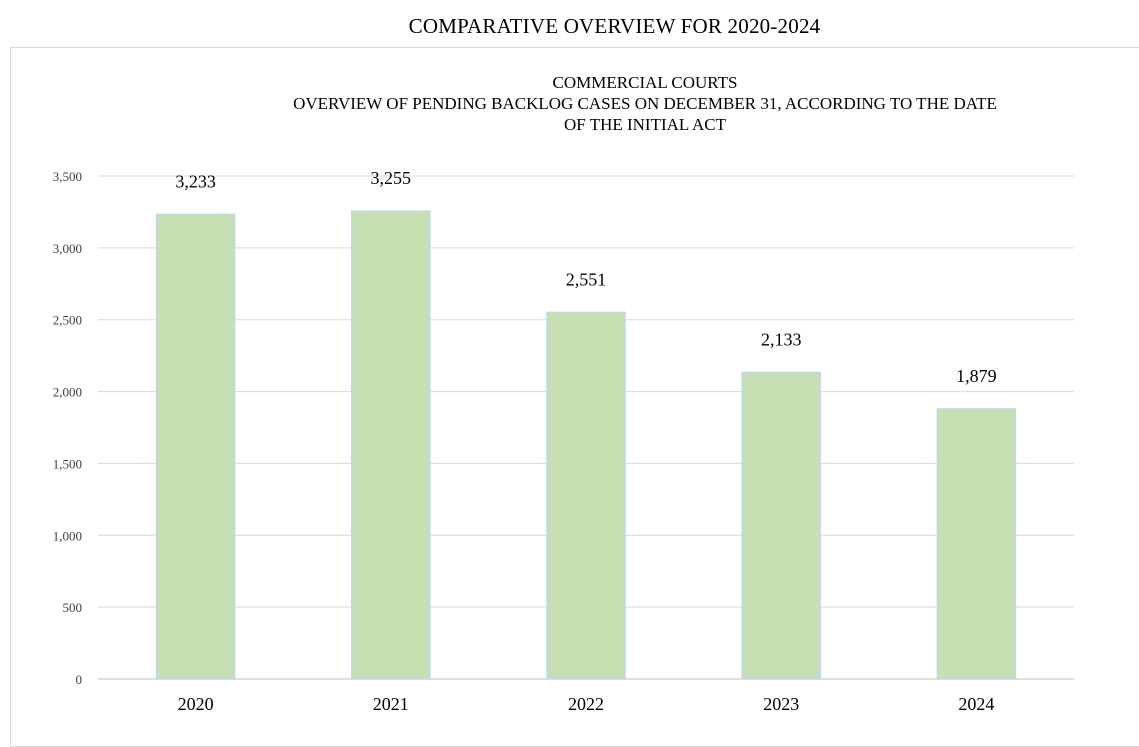 This screenshot has width=1139, height=747. I want to click on x-tick-label: 2023, so click(781, 704).